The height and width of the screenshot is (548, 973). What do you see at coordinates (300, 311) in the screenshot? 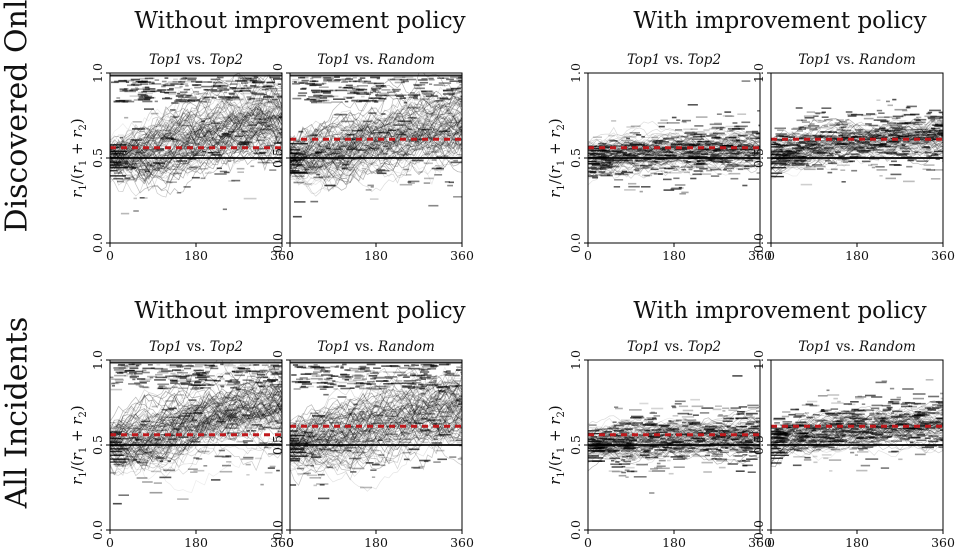
I see `group-title-without-bottom: Without improvement policy` at bounding box center [300, 311].